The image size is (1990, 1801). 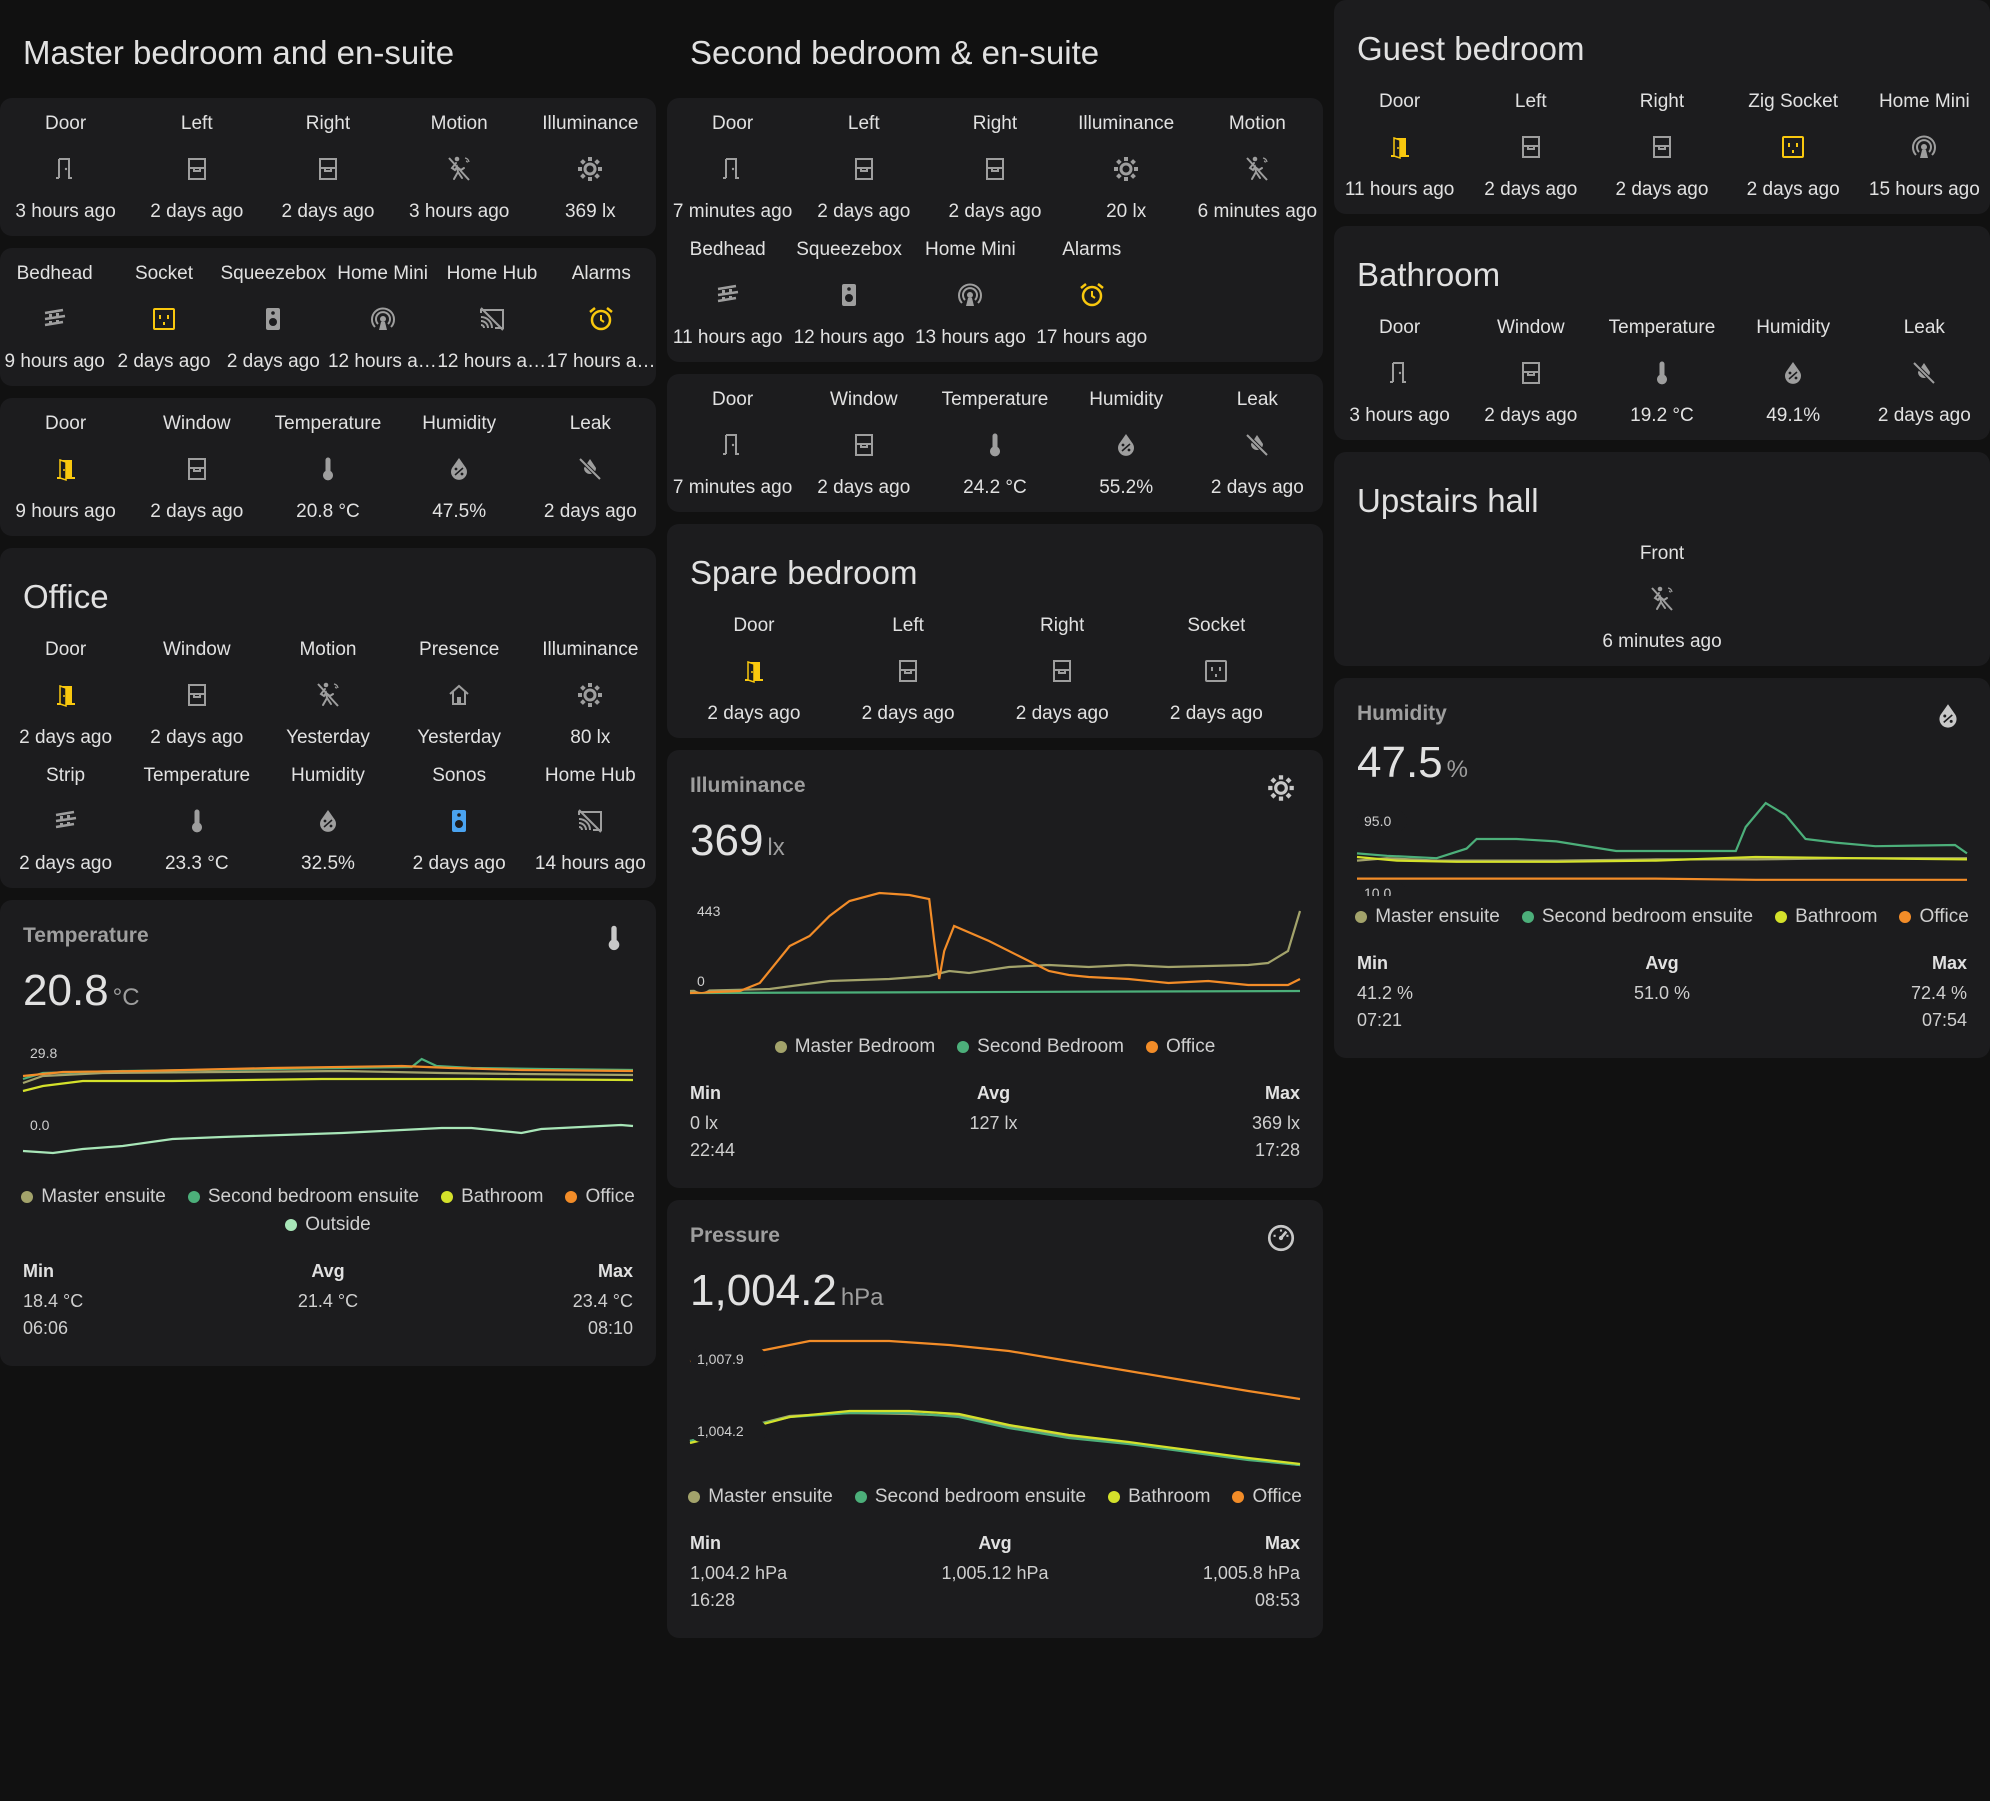 What do you see at coordinates (328, 1225) in the screenshot?
I see `legend-item: Outside` at bounding box center [328, 1225].